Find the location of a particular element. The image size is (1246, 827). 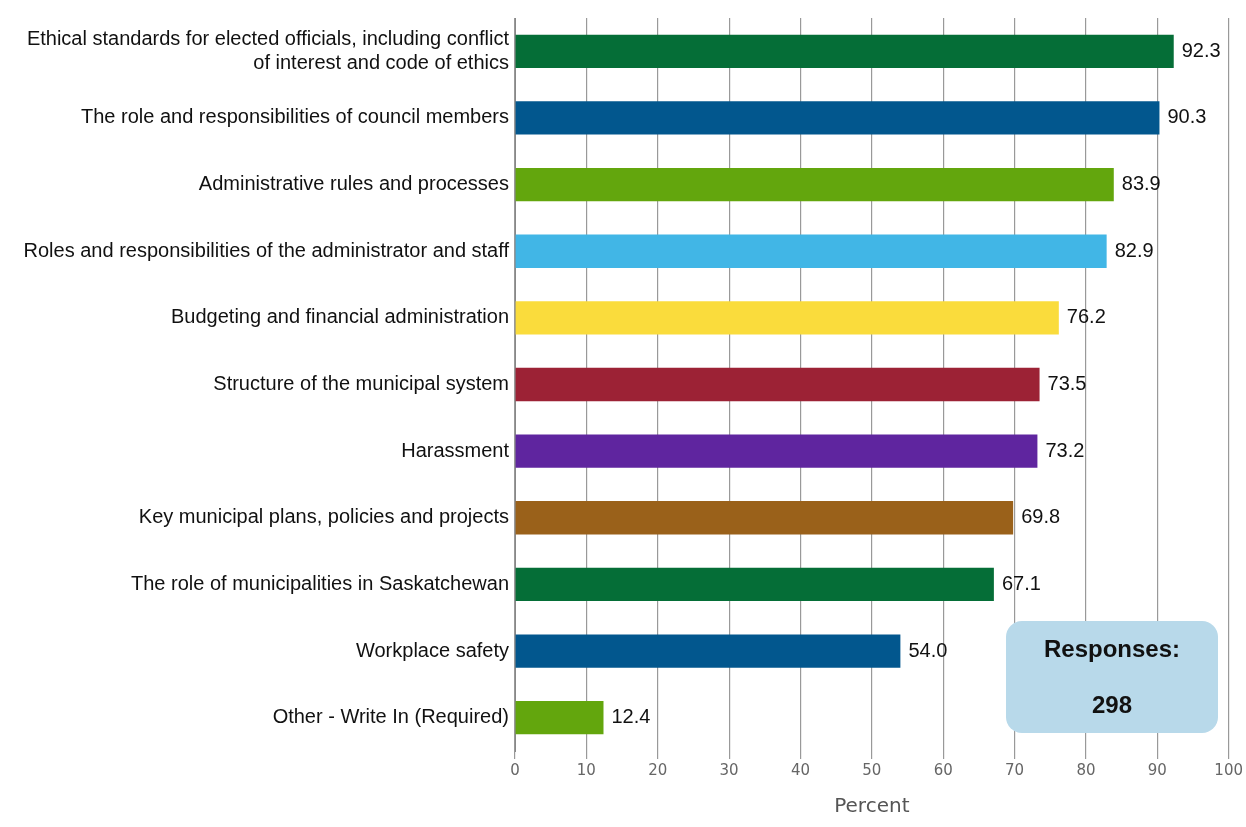

x-tick-label: 40 is located at coordinates (800, 769).